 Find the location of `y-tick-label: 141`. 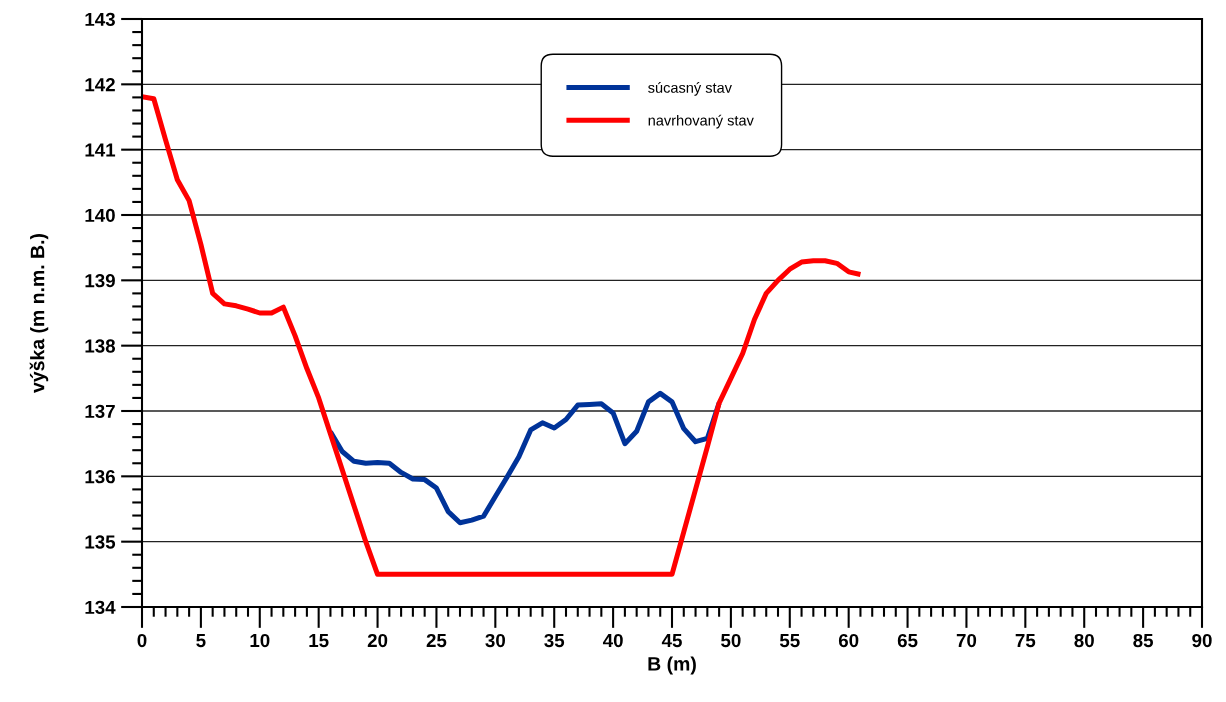

y-tick-label: 141 is located at coordinates (100, 150).